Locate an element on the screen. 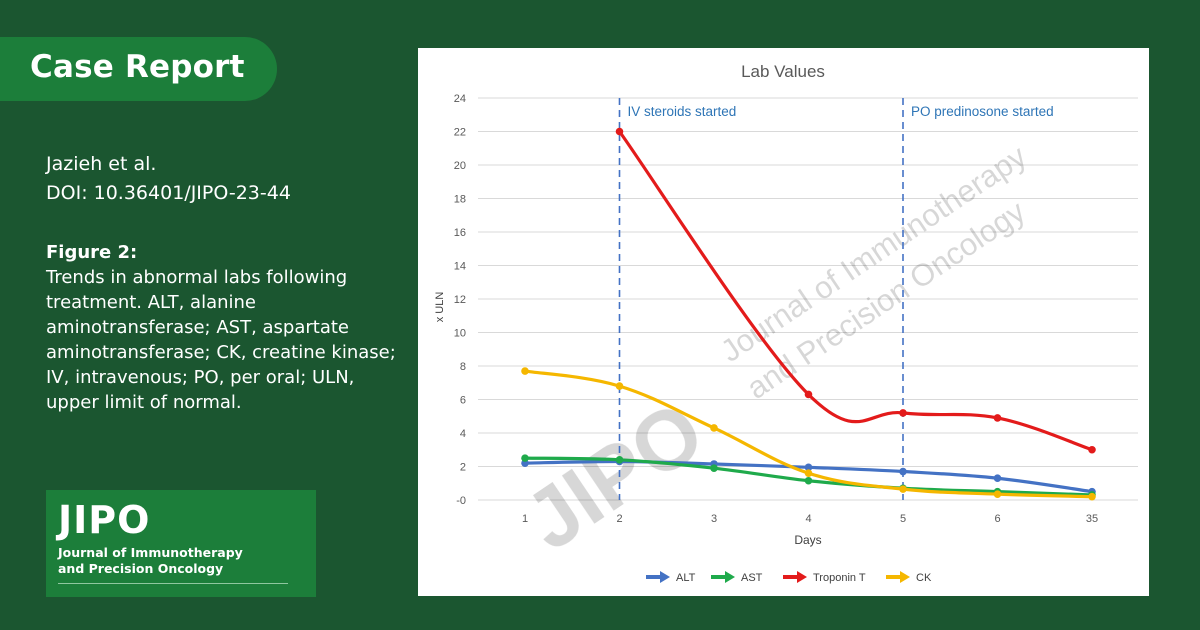 The width and height of the screenshot is (1200, 630). x-axis-label: Days is located at coordinates (807, 540).